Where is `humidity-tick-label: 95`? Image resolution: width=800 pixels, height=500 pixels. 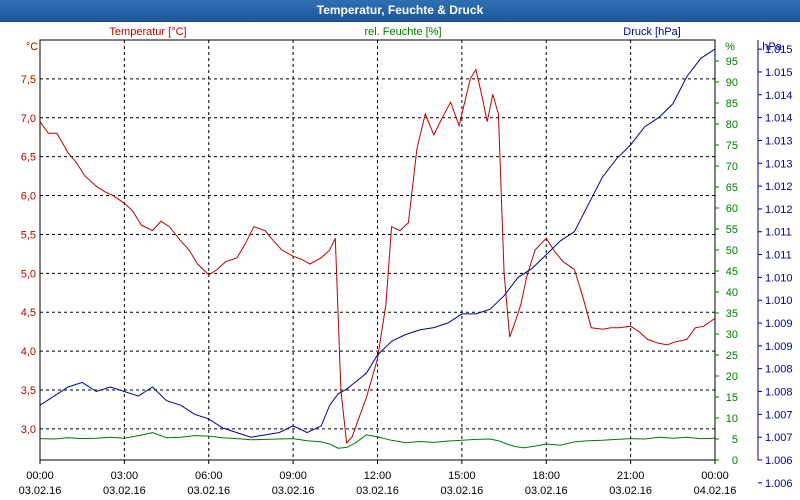 humidity-tick-label: 95 is located at coordinates (732, 62).